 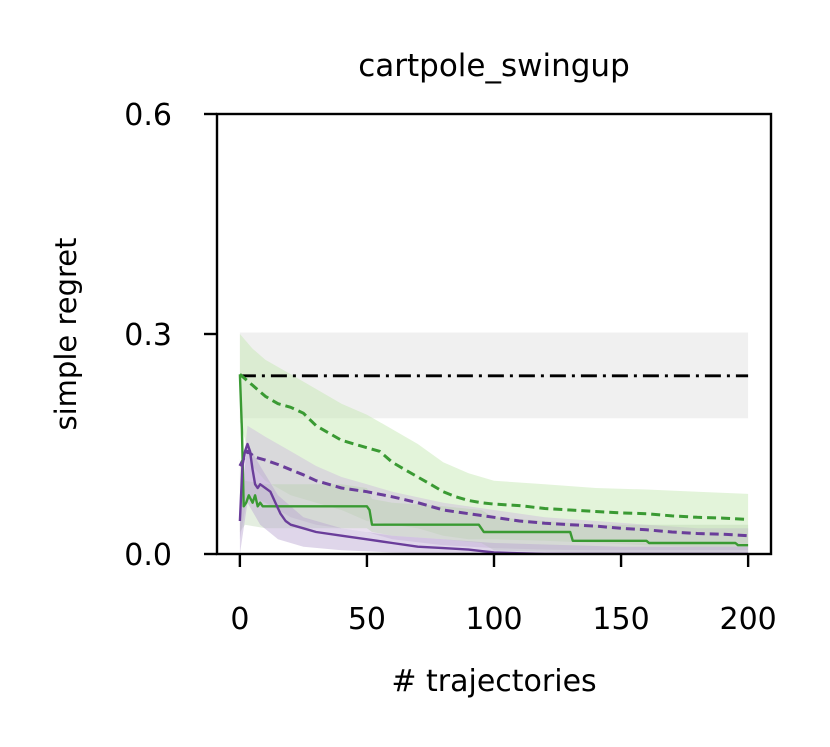 I want to click on series-lines, so click(x=493, y=463).